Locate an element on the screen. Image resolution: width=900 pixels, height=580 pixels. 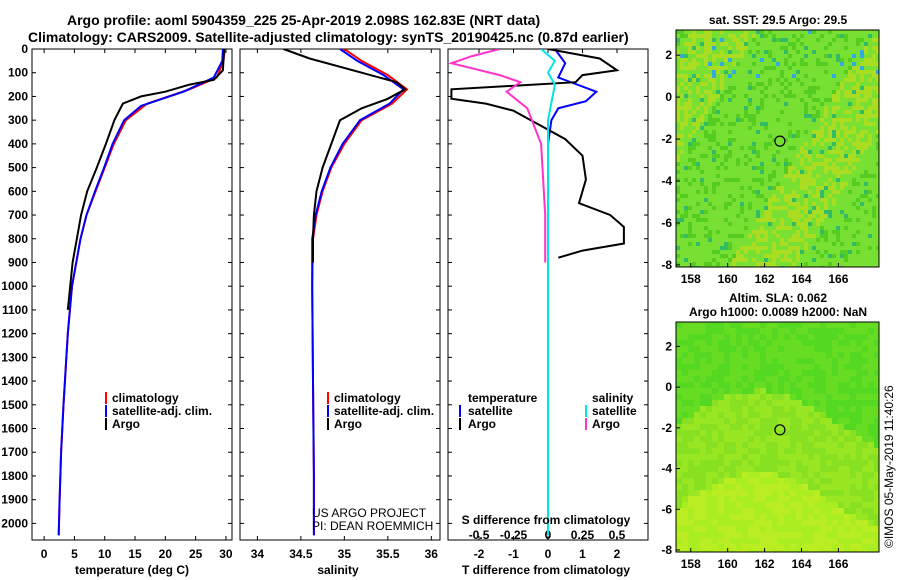
depth-tick-label: 600 is located at coordinates (18, 191).